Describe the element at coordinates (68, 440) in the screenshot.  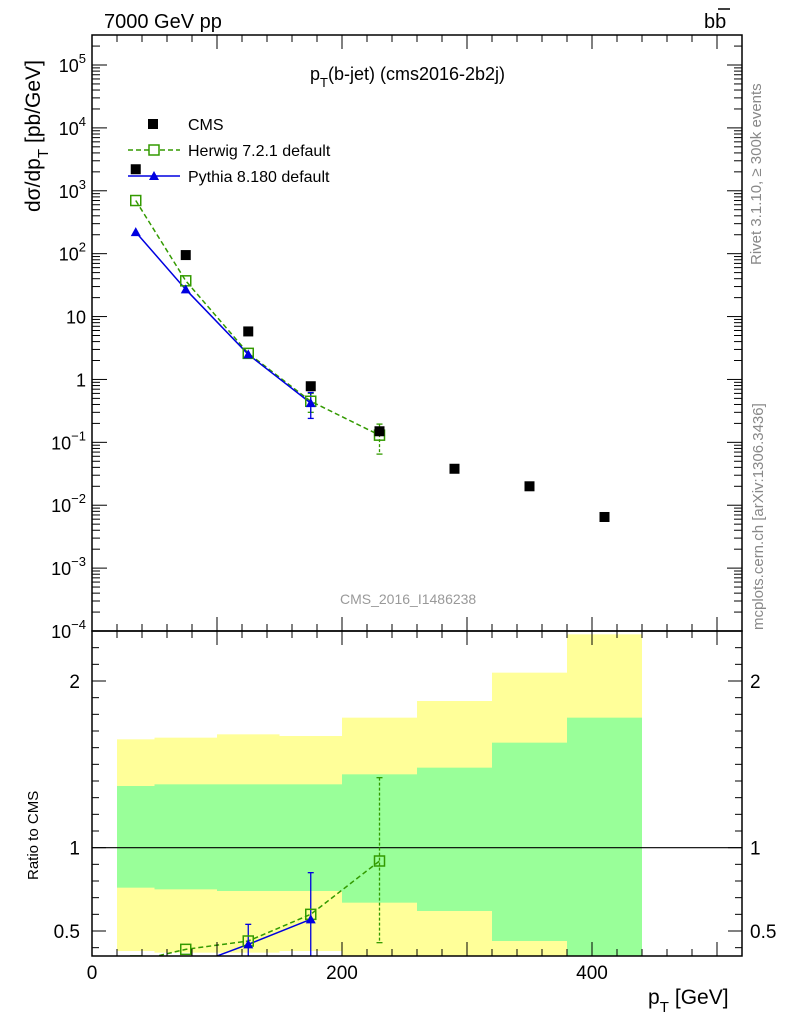
I see `y-tick-label: 10⁻¹` at that location.